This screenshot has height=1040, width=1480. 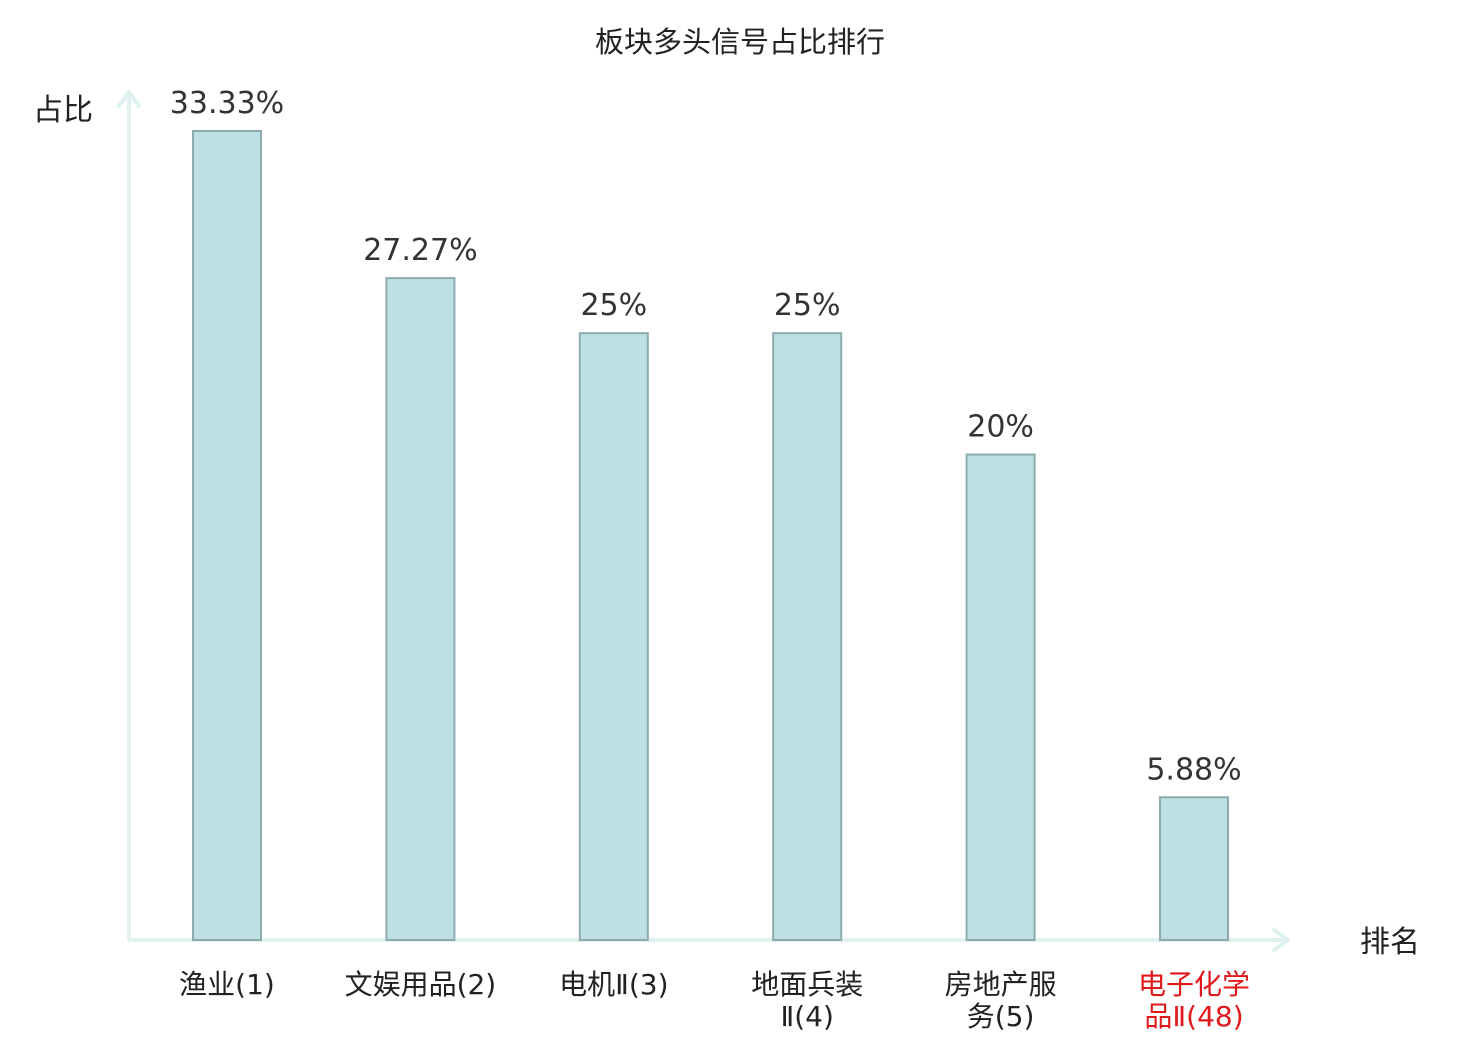 I want to click on x-tick-label-4-line-0: 房地产服, so click(x=1001, y=984).